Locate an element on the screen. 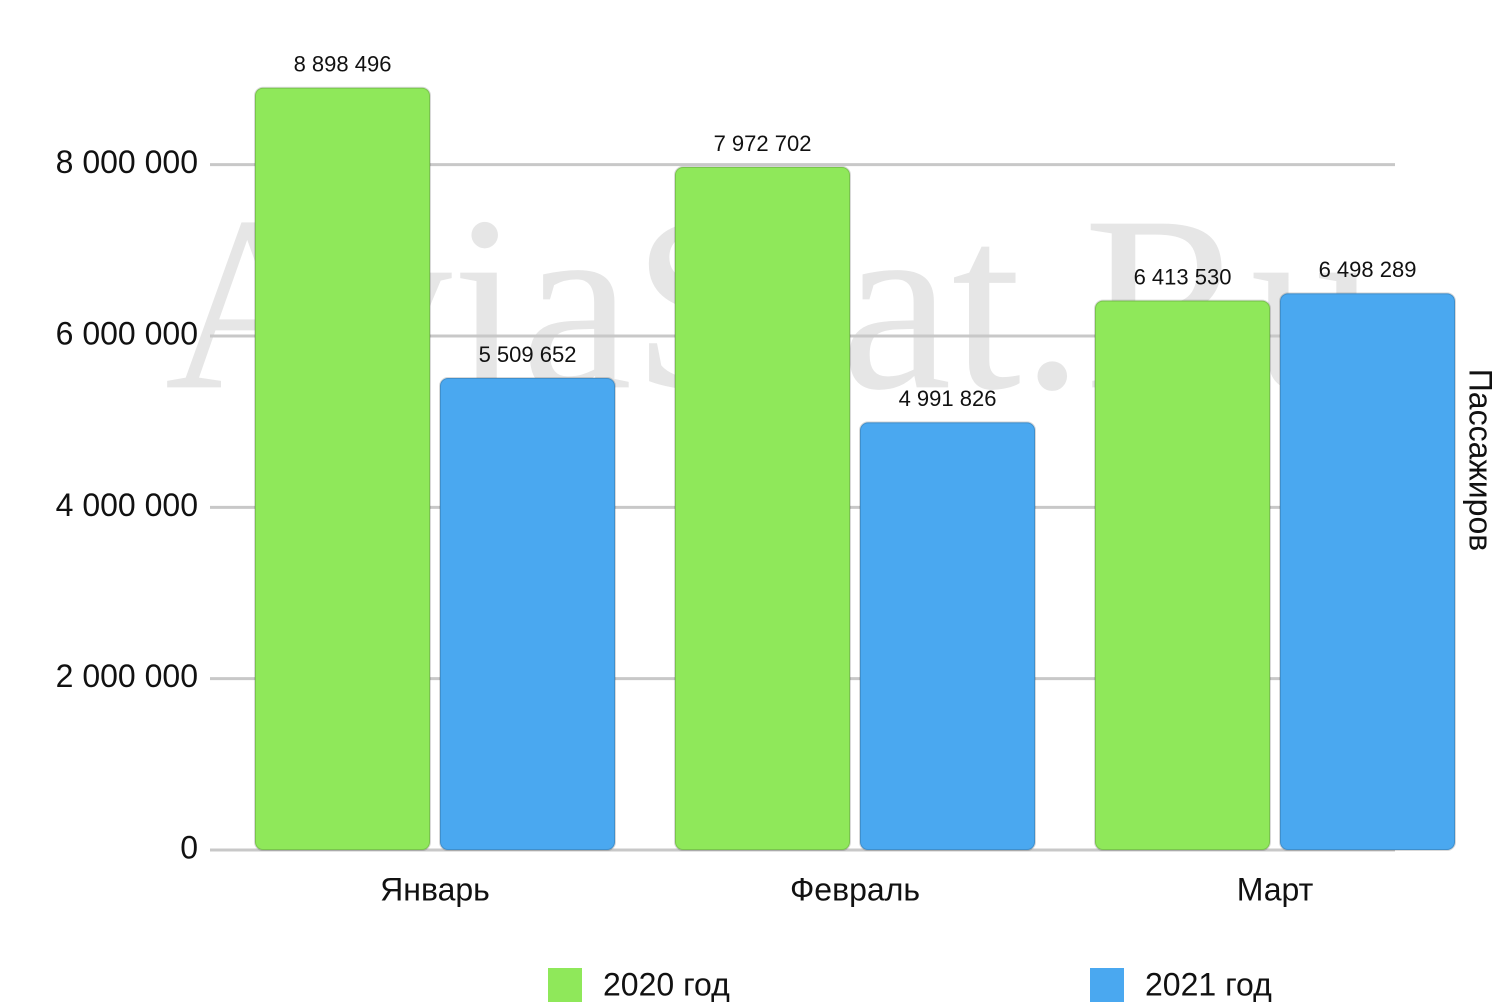 This screenshot has width=1500, height=1002. value-label: 8 898 496 is located at coordinates (343, 64).